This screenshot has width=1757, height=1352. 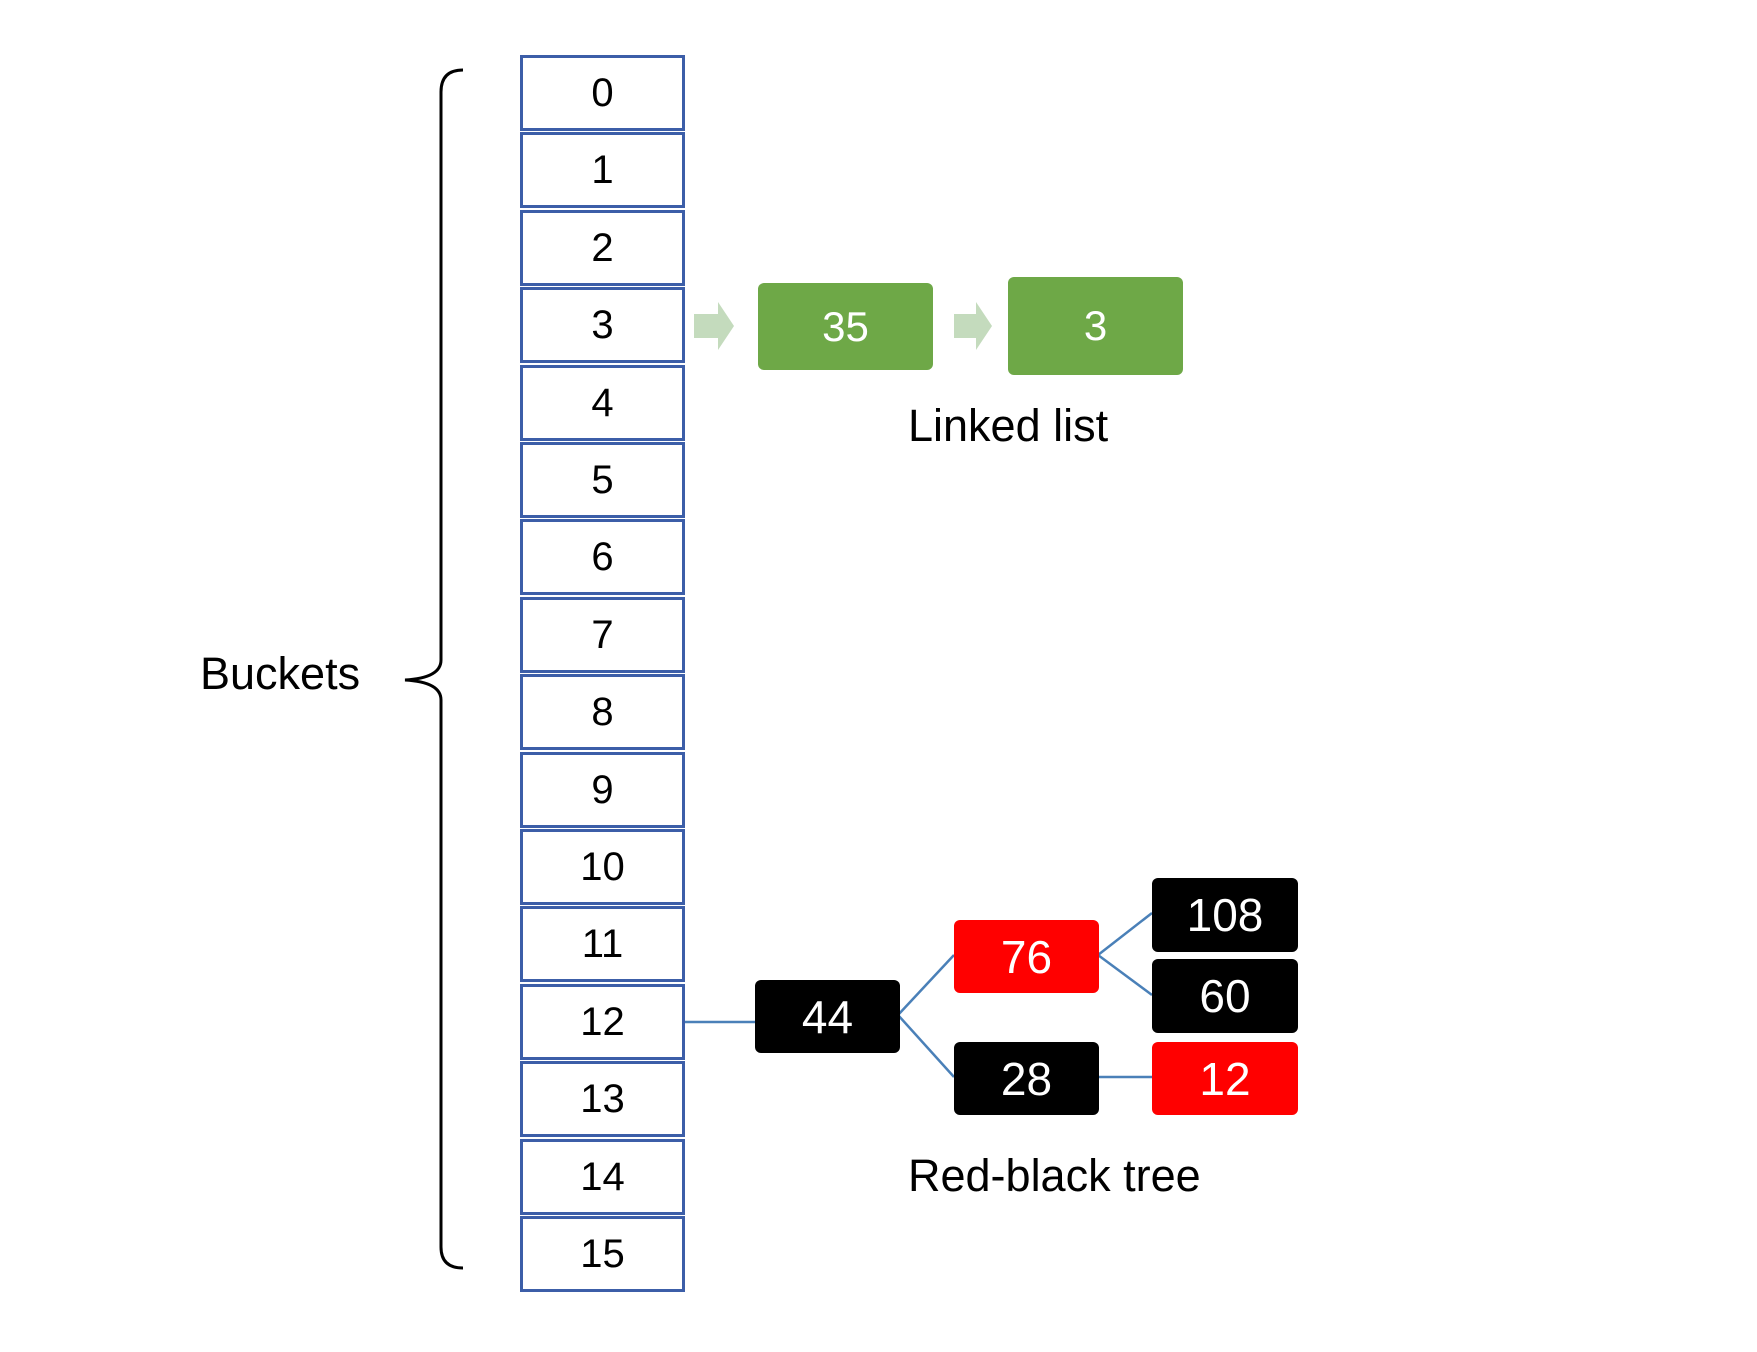 I want to click on tree-node-12: 12, so click(x=1225, y=1078).